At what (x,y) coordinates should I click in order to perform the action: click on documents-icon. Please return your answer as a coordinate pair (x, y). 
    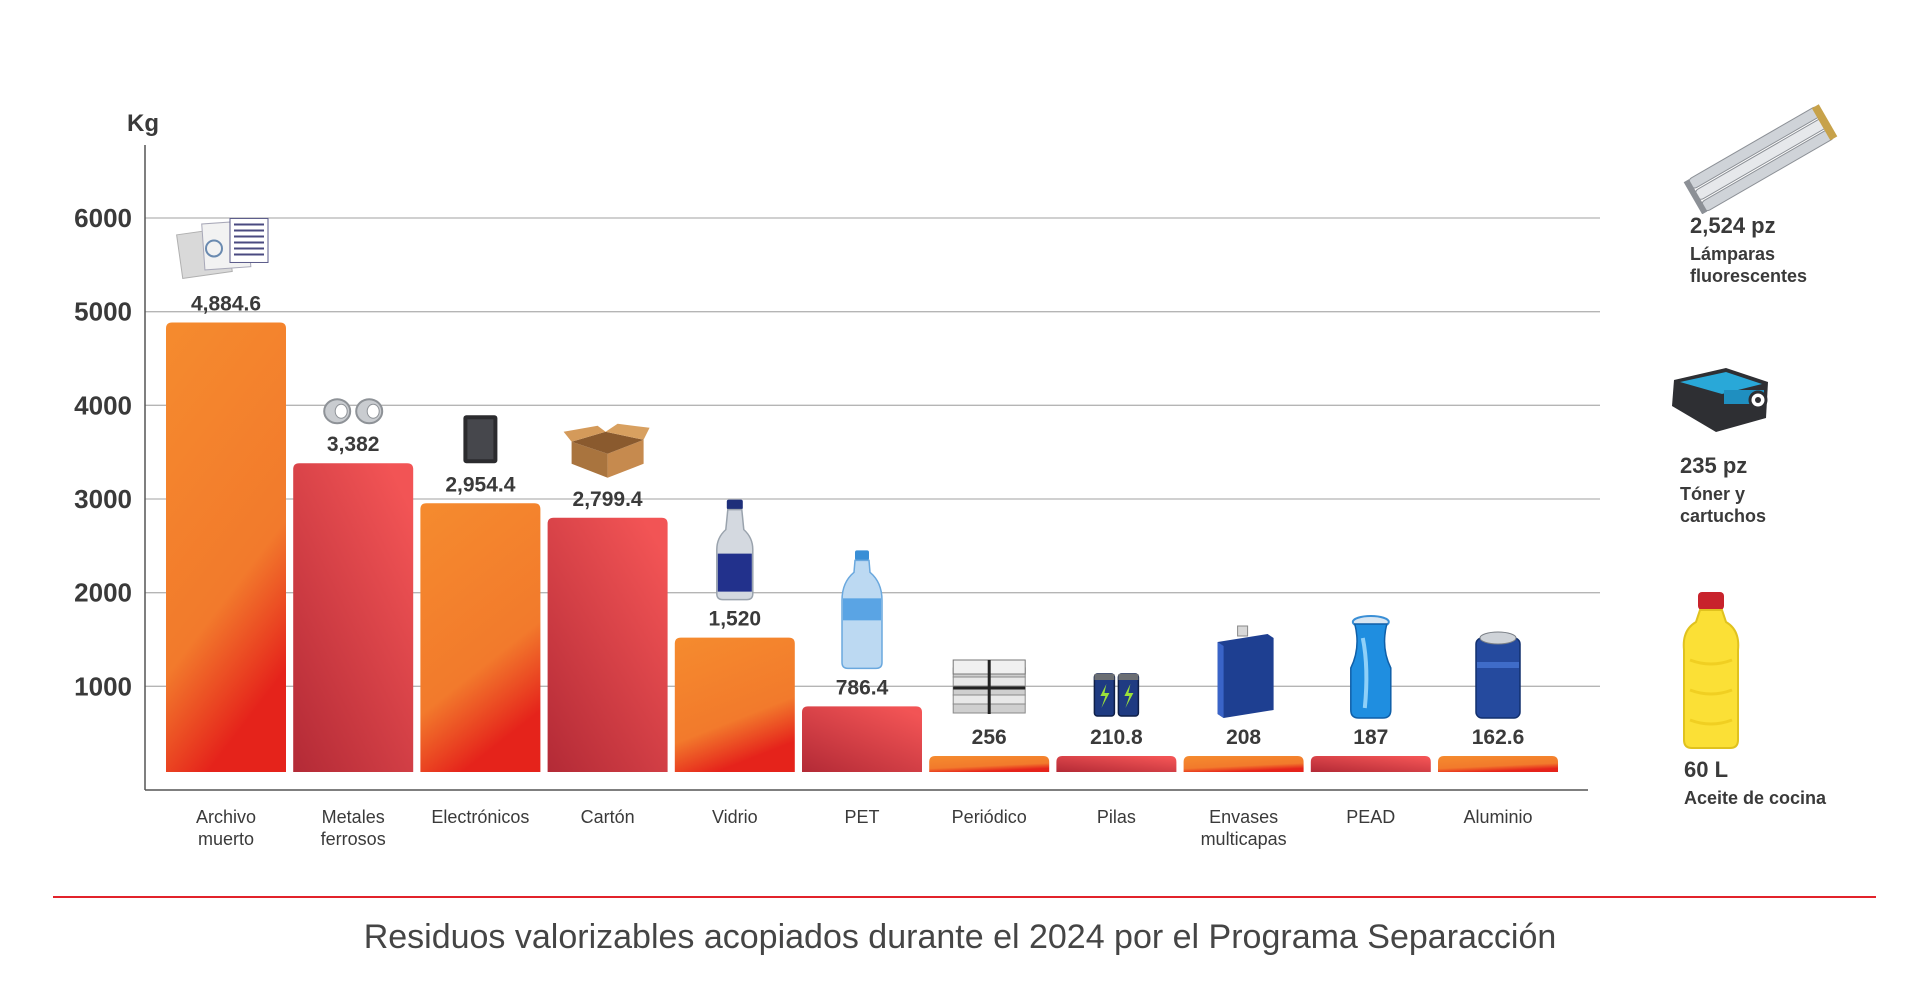
    Looking at the image, I should click on (222, 248).